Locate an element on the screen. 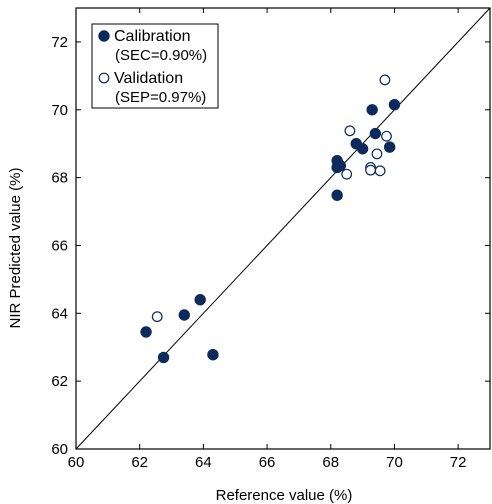 The width and height of the screenshot is (492, 504). x-axis-label: Reference value (%) is located at coordinates (284, 495).